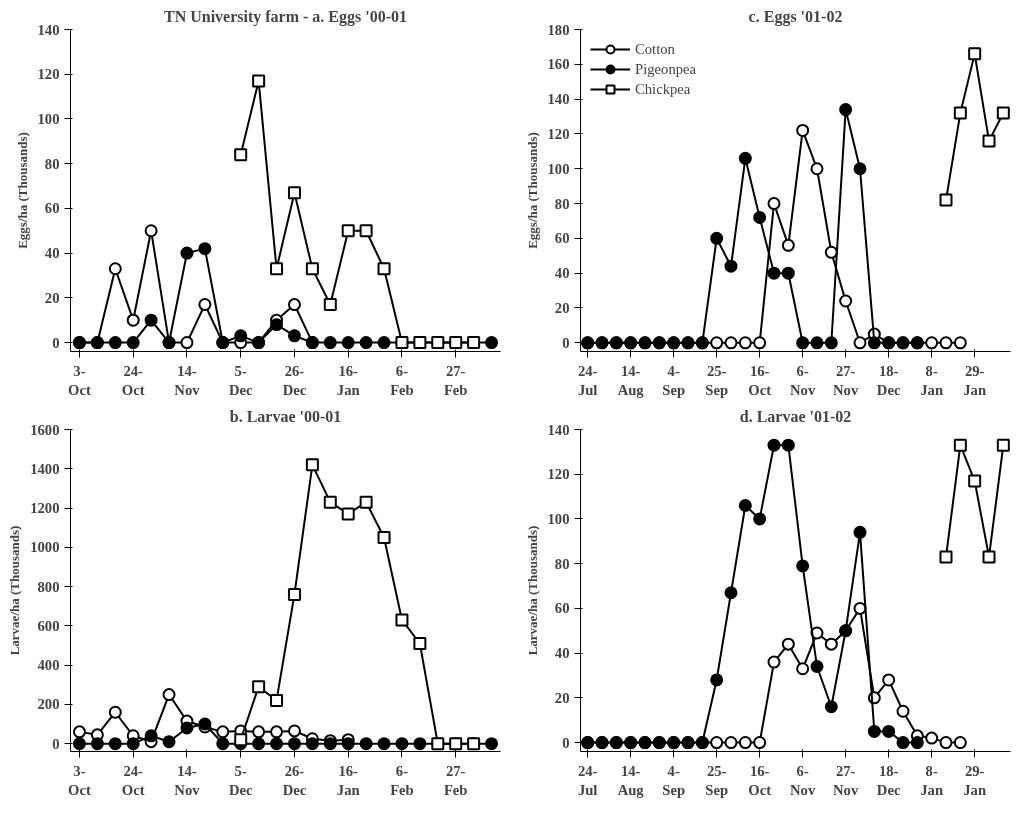 This screenshot has width=1031, height=816. What do you see at coordinates (666, 69) in the screenshot?
I see `legend-label: Pigeonpea` at bounding box center [666, 69].